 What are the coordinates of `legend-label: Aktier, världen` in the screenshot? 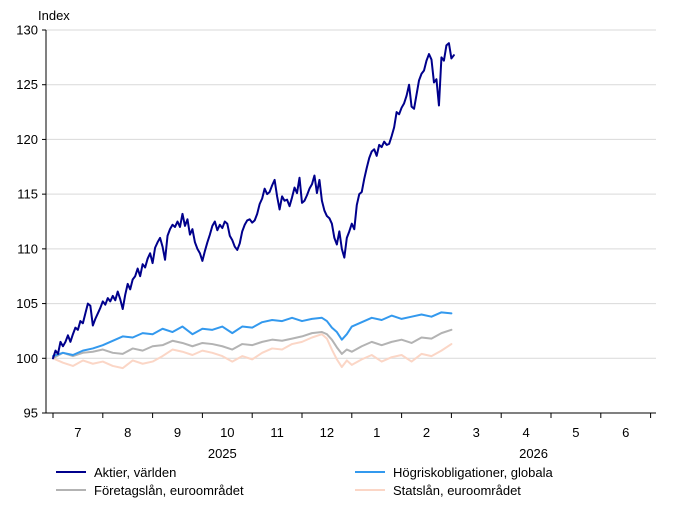 It's located at (135, 472).